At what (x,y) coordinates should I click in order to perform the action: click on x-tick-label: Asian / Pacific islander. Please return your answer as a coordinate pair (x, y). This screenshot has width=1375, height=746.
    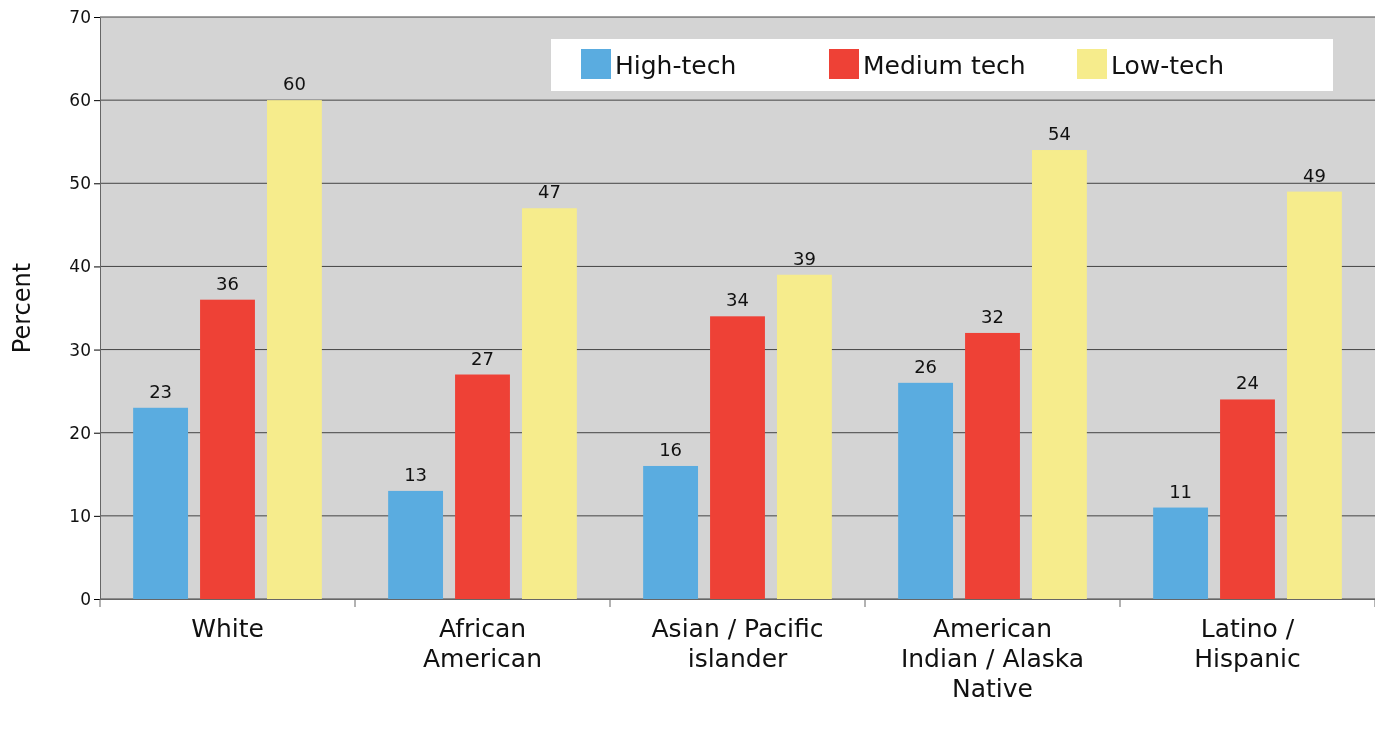
    Looking at the image, I should click on (737, 643).